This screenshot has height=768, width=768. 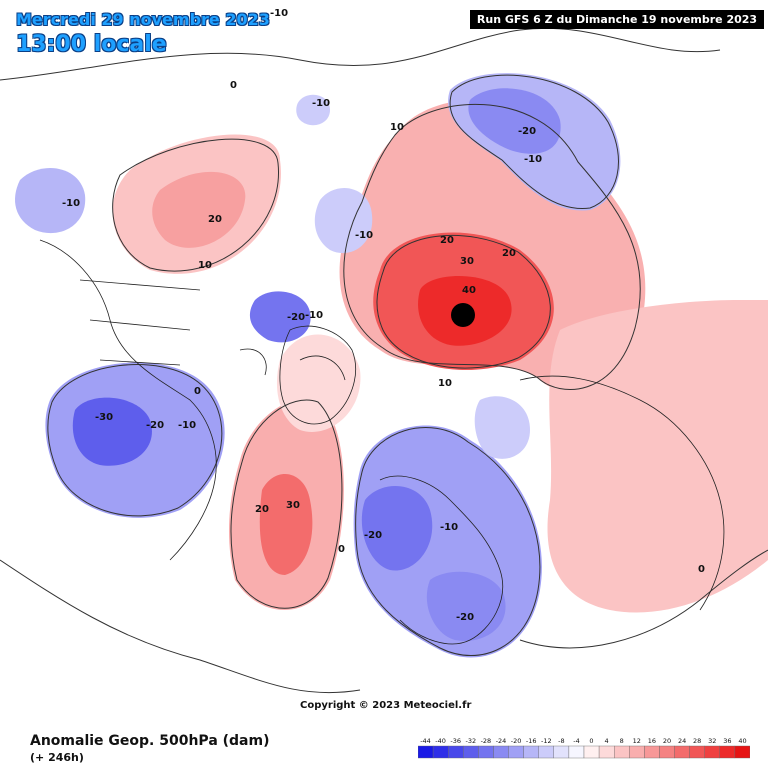 I want to click on parameter-title: Anomalie Geop. 500hPa (dam), so click(x=150, y=741).